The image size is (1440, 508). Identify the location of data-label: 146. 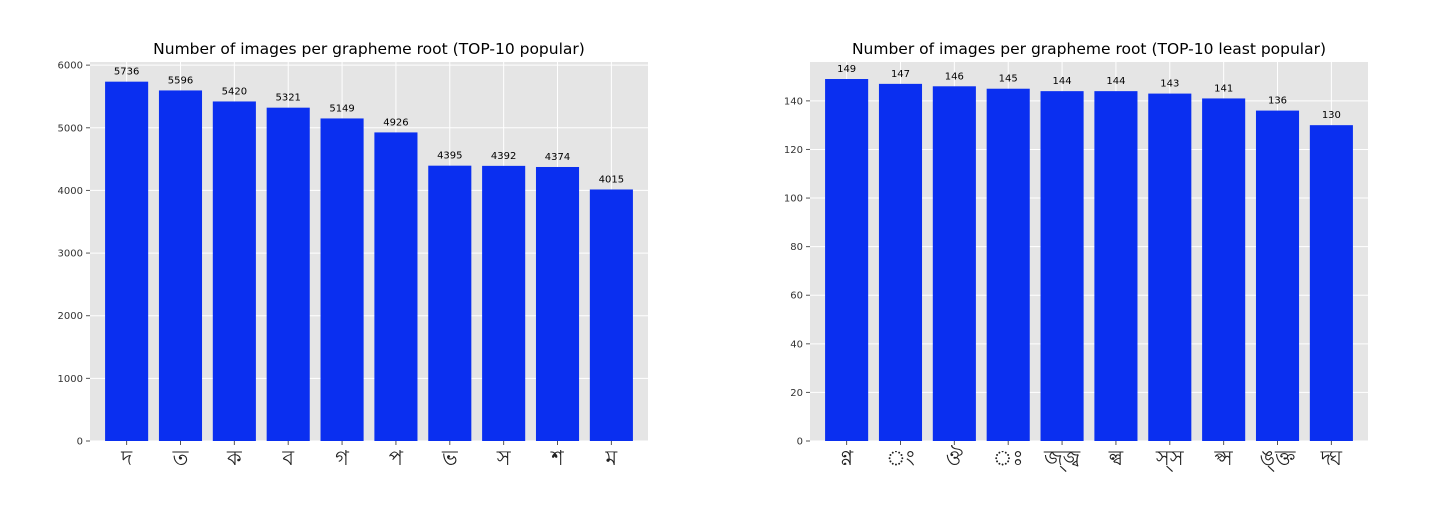
(954, 76).